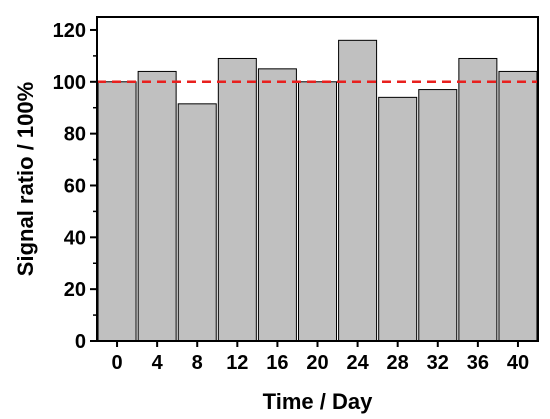 This screenshot has height=419, width=550. Describe the element at coordinates (317, 363) in the screenshot. I see `x-tick-label: 20` at that location.